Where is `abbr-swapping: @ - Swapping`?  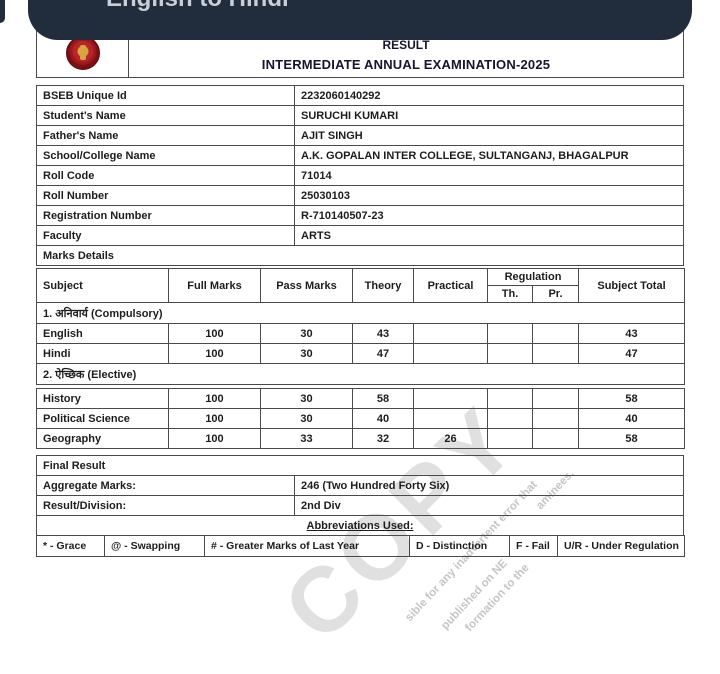 abbr-swapping: @ - Swapping is located at coordinates (154, 546).